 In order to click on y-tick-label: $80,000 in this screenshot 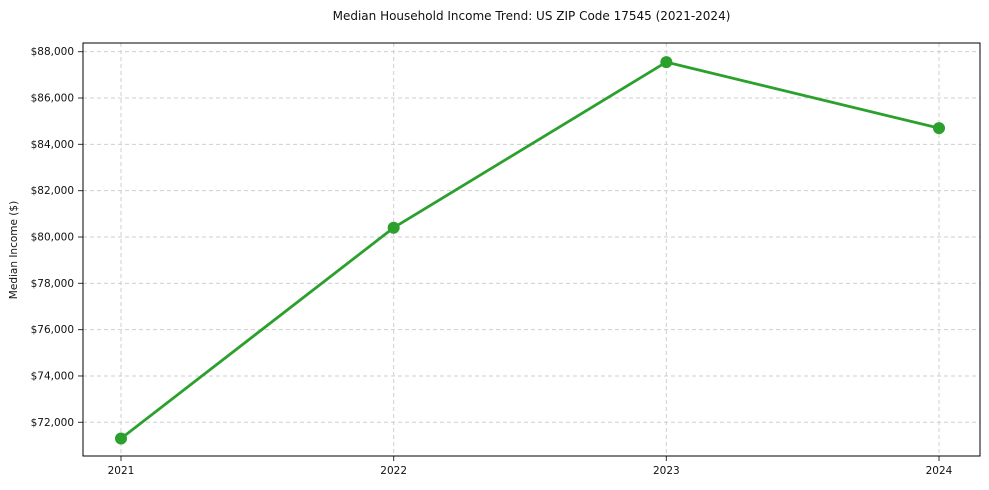, I will do `click(52, 237)`.